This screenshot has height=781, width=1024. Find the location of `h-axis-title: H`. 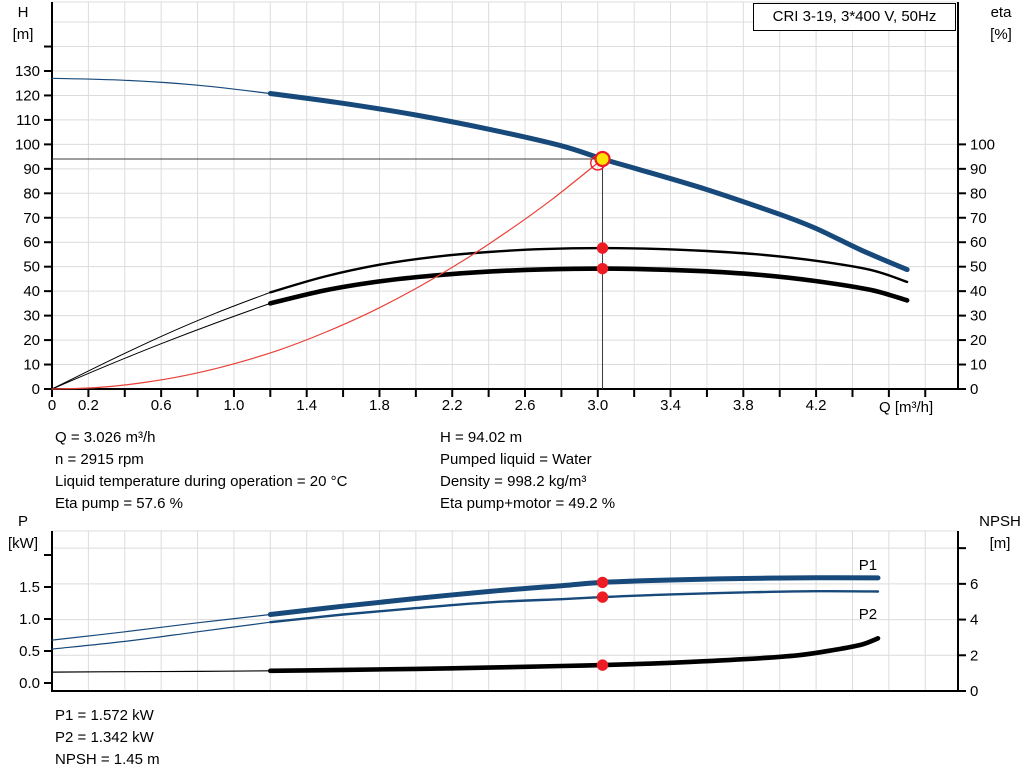

h-axis-title: H is located at coordinates (23, 12).